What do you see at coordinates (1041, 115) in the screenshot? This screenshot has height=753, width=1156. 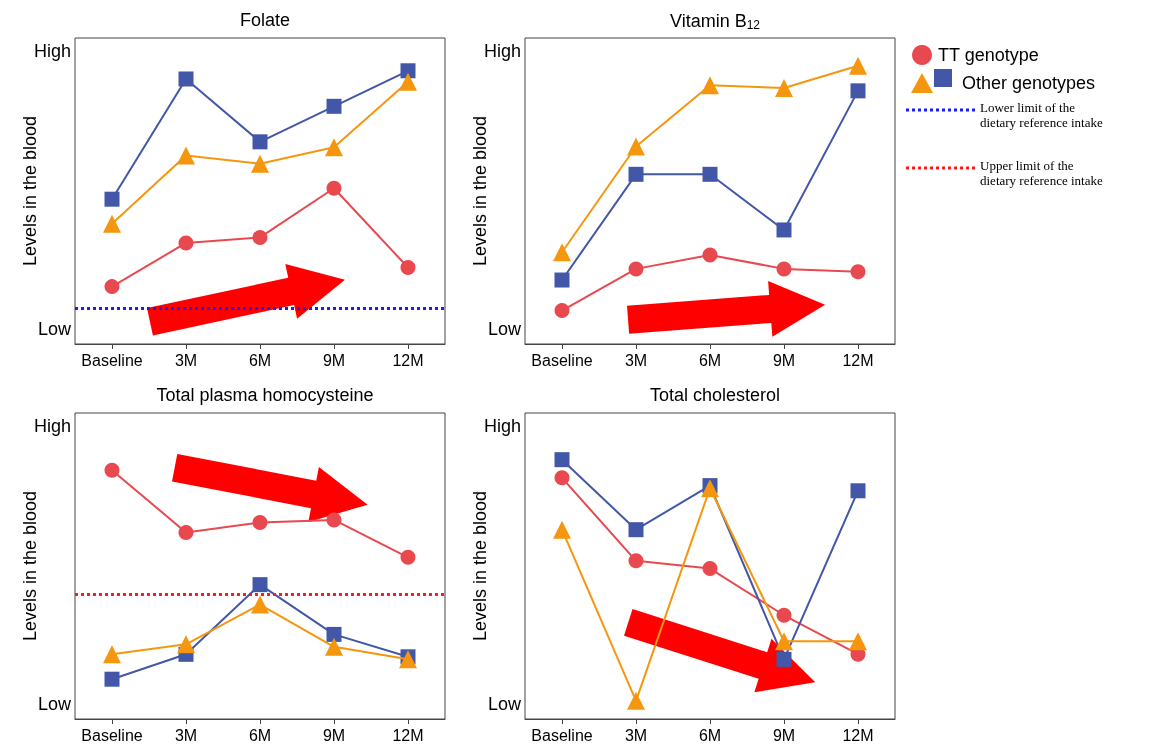 I see `text: Lower limit of the dietary reference intake` at bounding box center [1041, 115].